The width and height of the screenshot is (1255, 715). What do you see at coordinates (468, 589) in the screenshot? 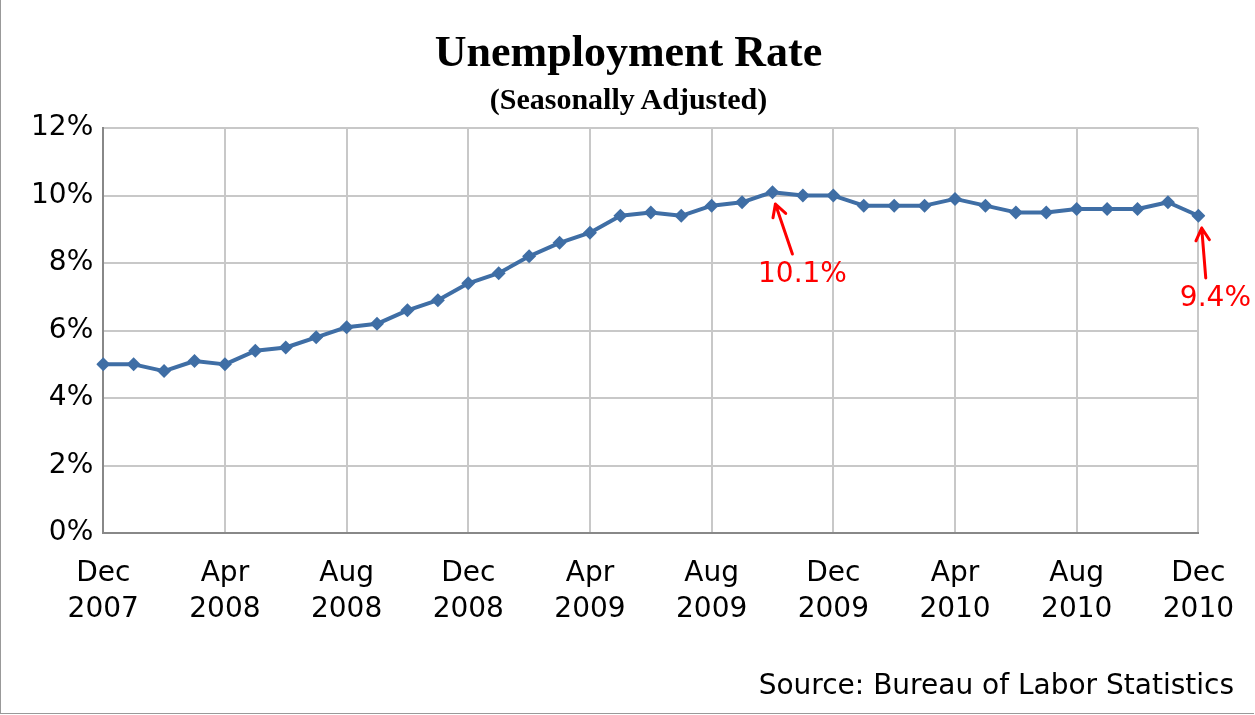
I see `x-tick-label: Dec 2008` at bounding box center [468, 589].